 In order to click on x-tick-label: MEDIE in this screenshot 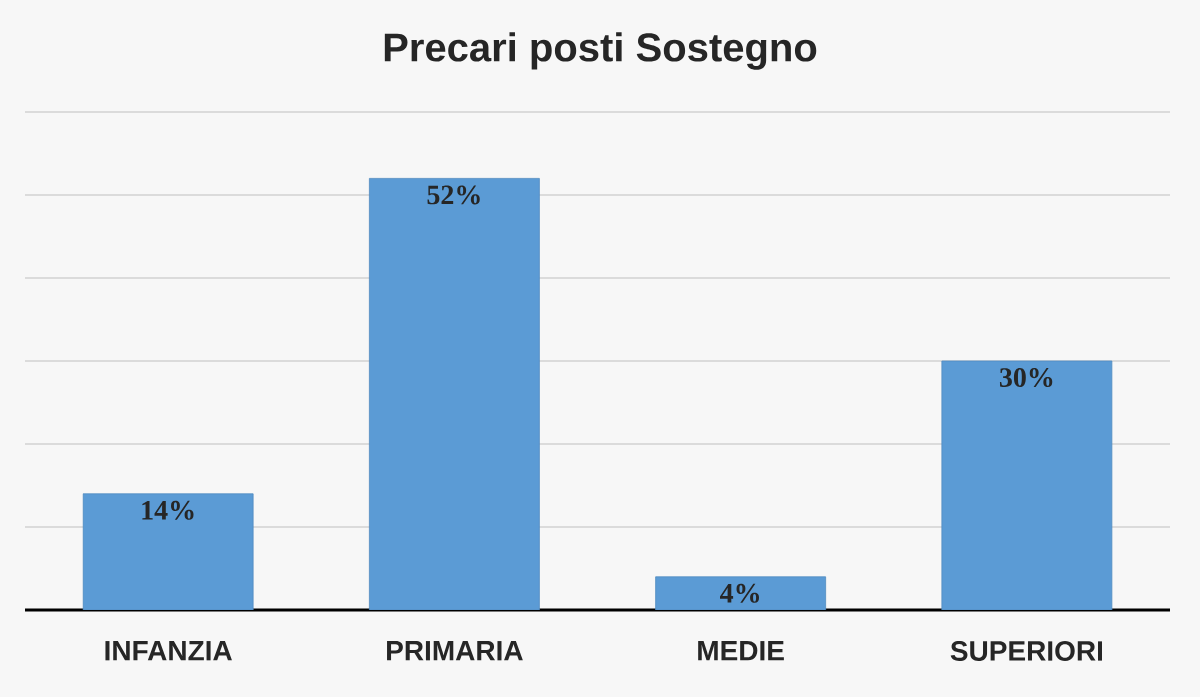, I will do `click(741, 651)`.